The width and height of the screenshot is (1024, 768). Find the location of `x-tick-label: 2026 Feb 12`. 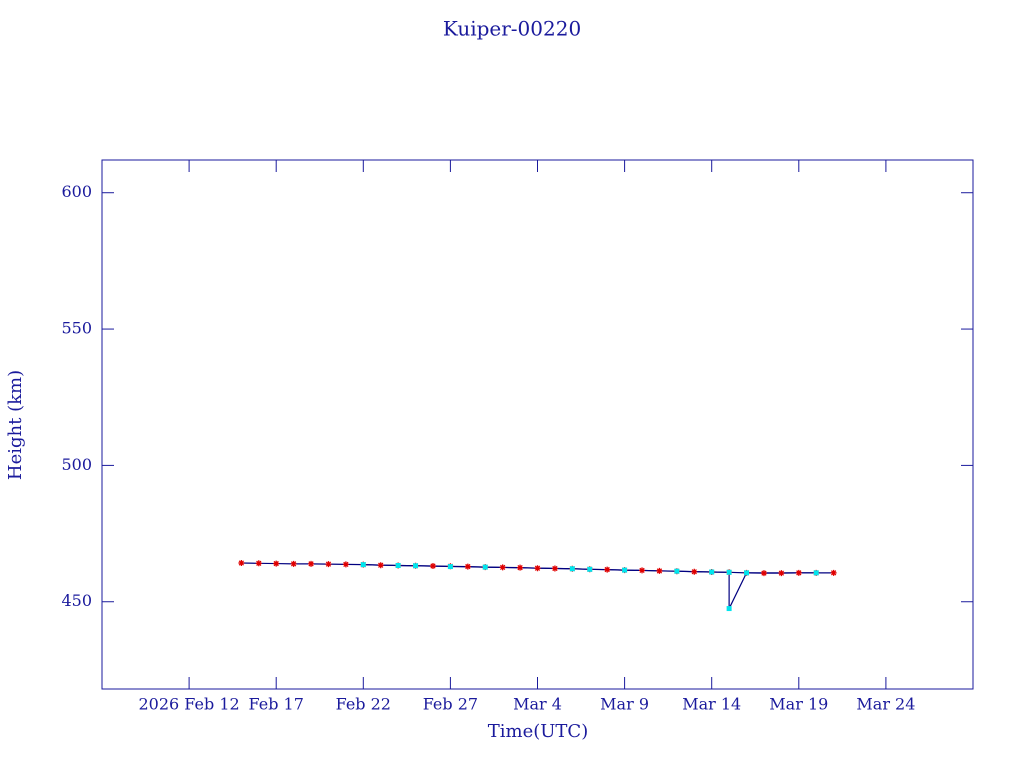

x-tick-label: 2026 Feb 12 is located at coordinates (189, 704).